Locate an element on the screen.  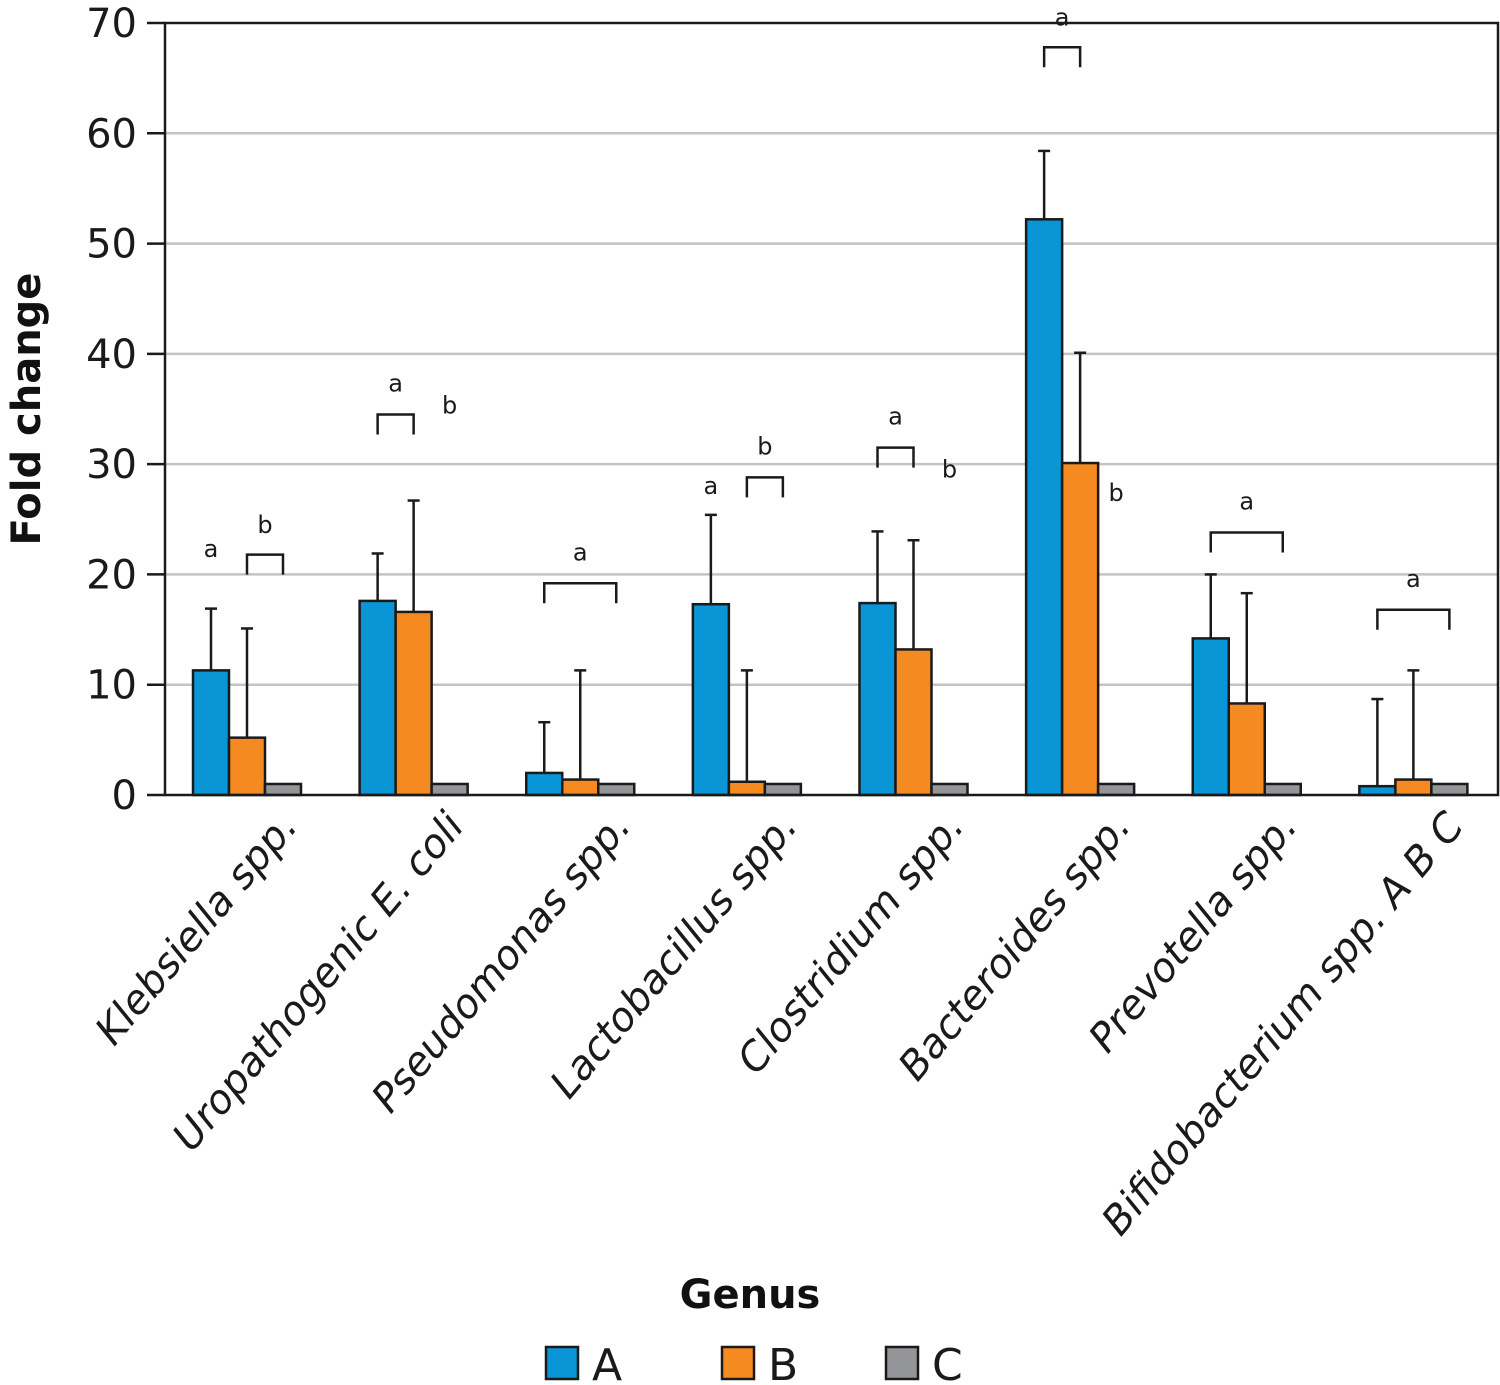
legend: A B C is located at coordinates (753, 1362).